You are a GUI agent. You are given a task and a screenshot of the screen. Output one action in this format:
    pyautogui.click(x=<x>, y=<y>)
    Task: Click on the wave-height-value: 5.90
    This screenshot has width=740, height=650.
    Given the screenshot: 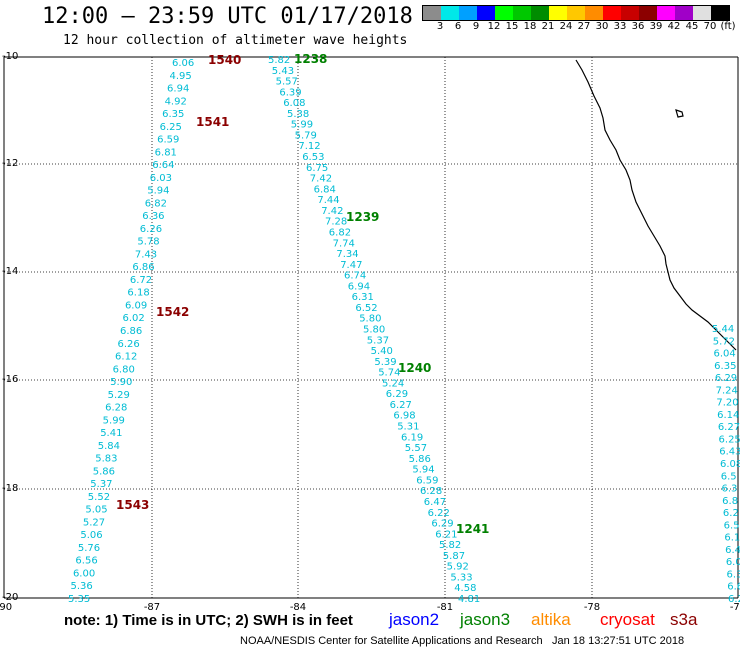 What is the action you would take?
    pyautogui.click(x=121, y=382)
    